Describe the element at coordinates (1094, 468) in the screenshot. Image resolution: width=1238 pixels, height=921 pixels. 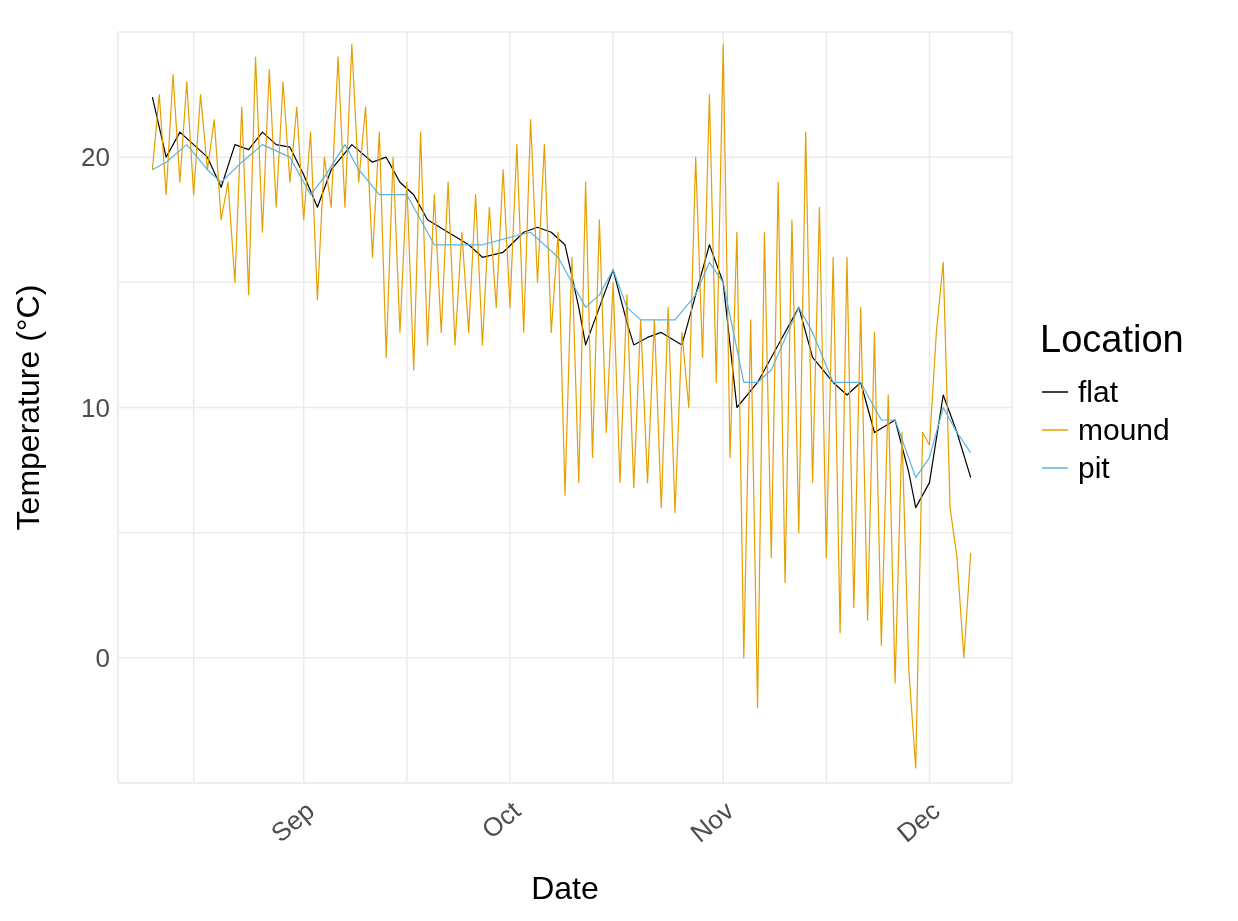
I see `legend-label: pit` at that location.